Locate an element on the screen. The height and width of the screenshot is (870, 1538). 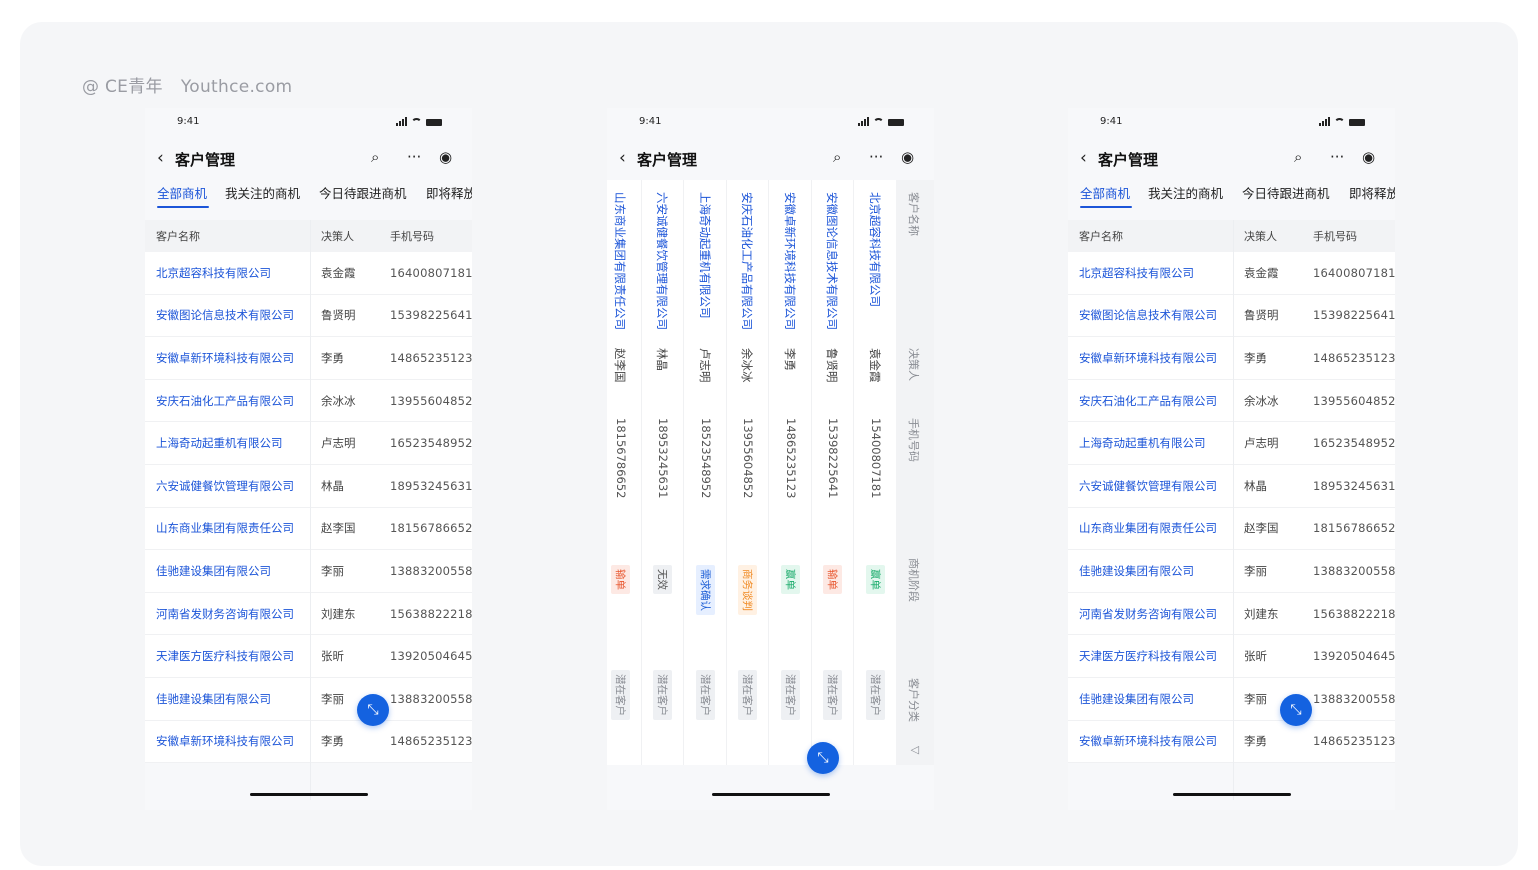
col-header: 客户名称 is located at coordinates (913, 214).